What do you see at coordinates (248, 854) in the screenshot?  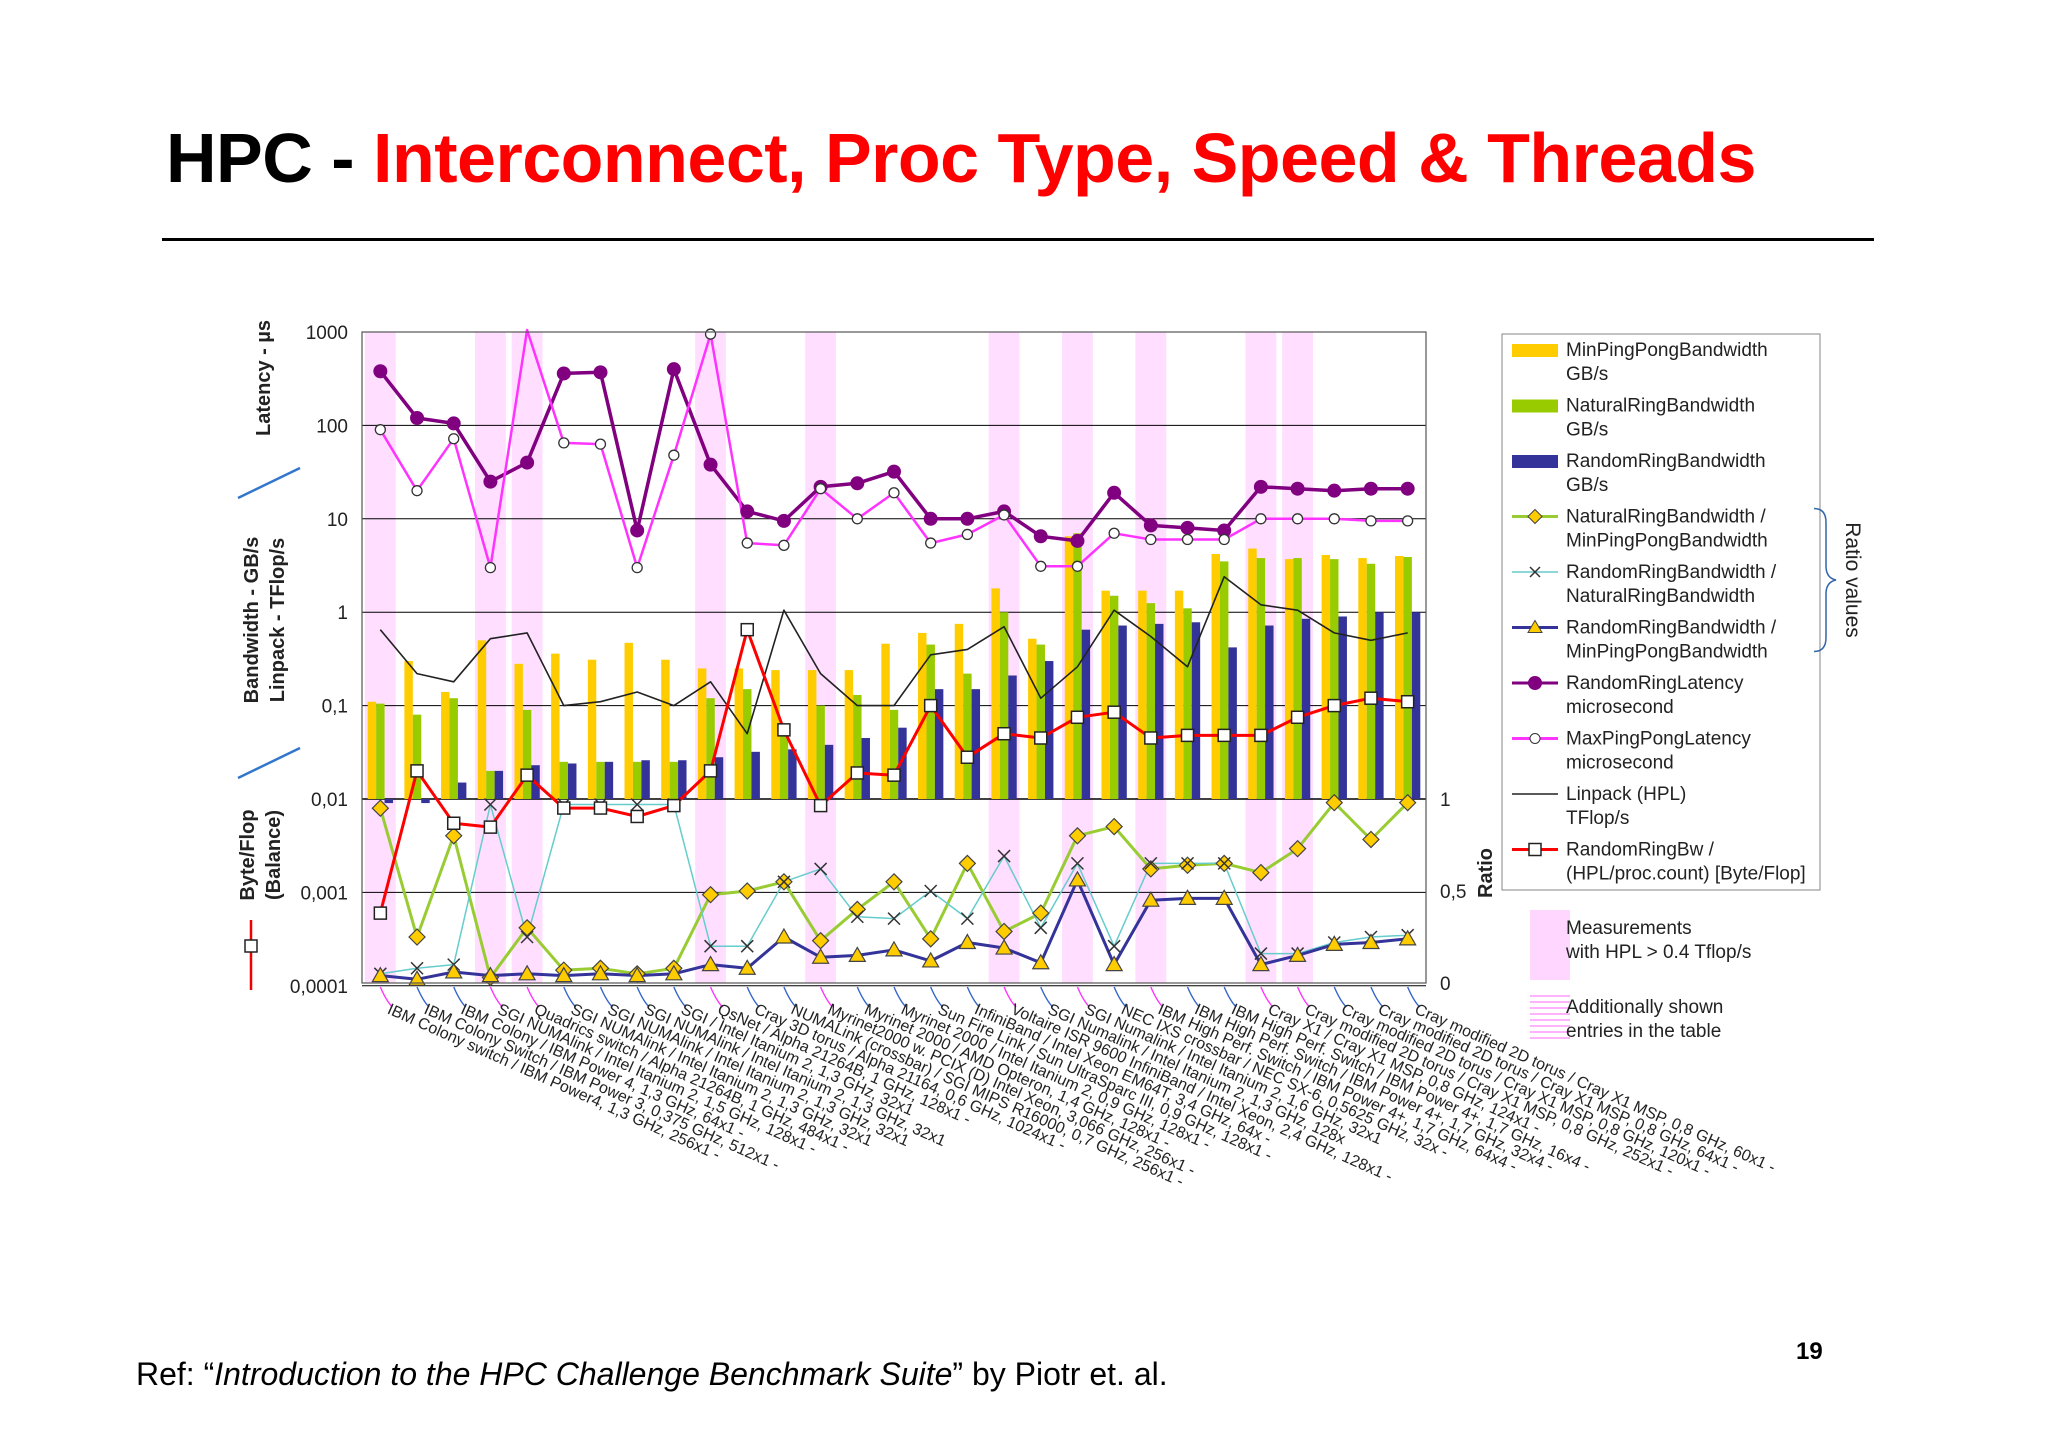 I see `y-axis-label-byteflop: Byte/Flop` at bounding box center [248, 854].